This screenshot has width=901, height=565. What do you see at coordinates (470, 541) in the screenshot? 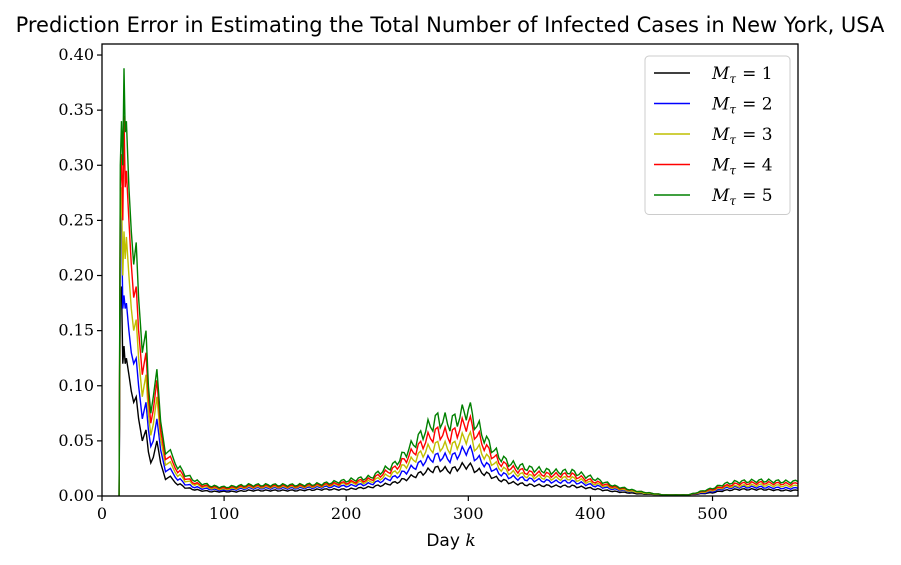
I see `x-axis-label-var: k` at bounding box center [470, 541].